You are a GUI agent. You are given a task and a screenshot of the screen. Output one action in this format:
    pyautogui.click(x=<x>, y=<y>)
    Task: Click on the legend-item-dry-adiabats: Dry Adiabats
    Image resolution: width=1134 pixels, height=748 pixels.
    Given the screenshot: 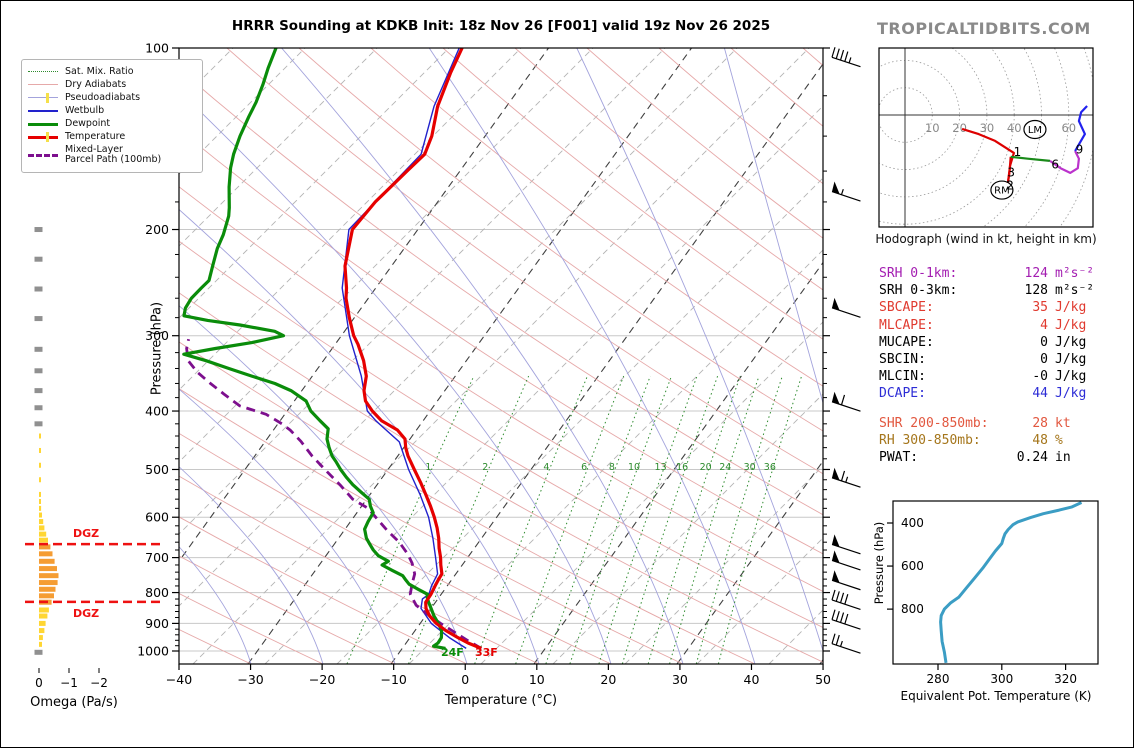 What is the action you would take?
    pyautogui.click(x=112, y=85)
    